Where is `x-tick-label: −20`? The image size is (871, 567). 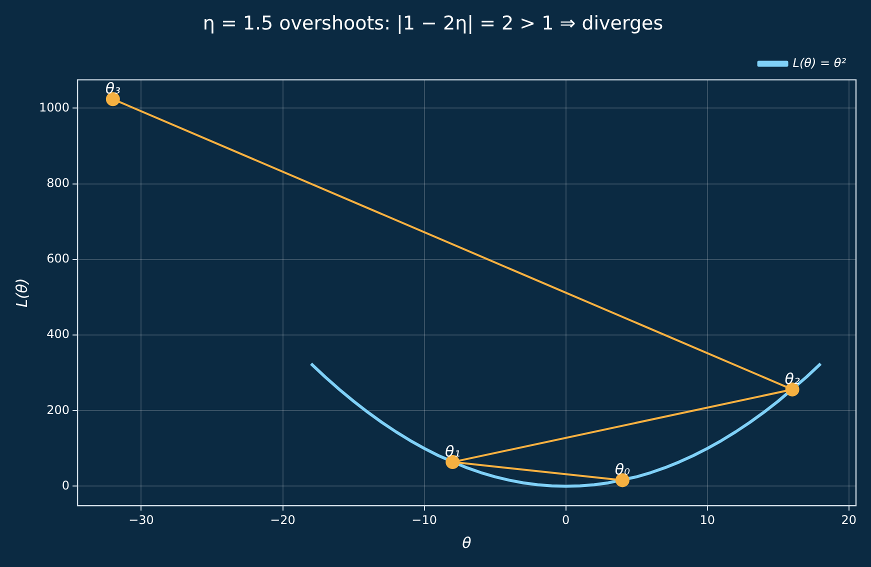
x-tick-label: −20 is located at coordinates (283, 519).